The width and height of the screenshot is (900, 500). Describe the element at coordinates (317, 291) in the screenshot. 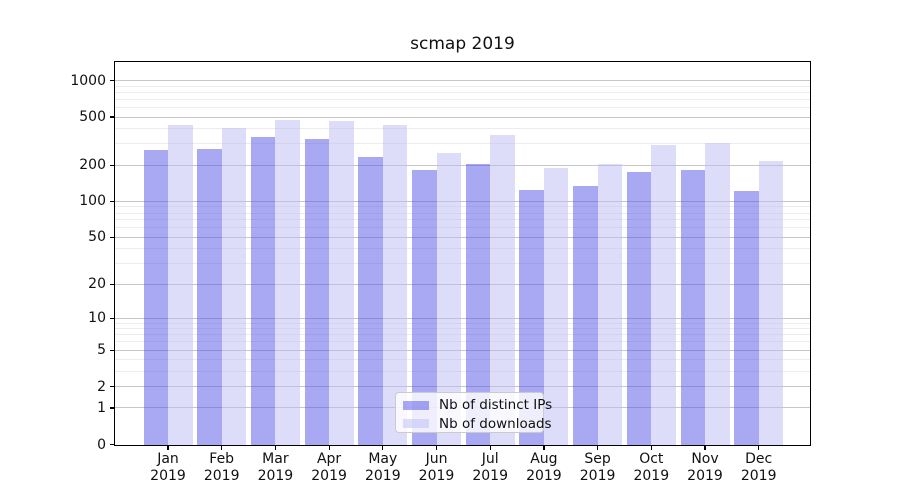

I see `bar-apr-ips` at that location.